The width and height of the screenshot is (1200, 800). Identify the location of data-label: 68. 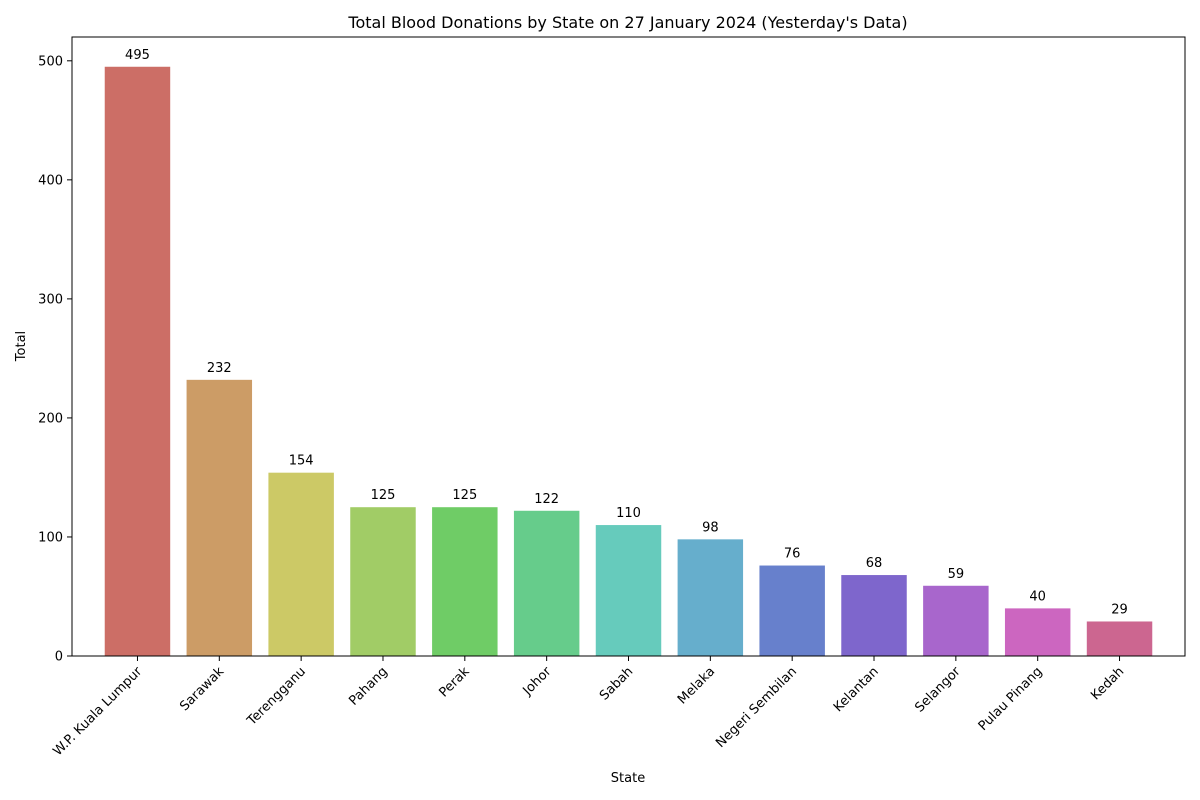
(874, 563).